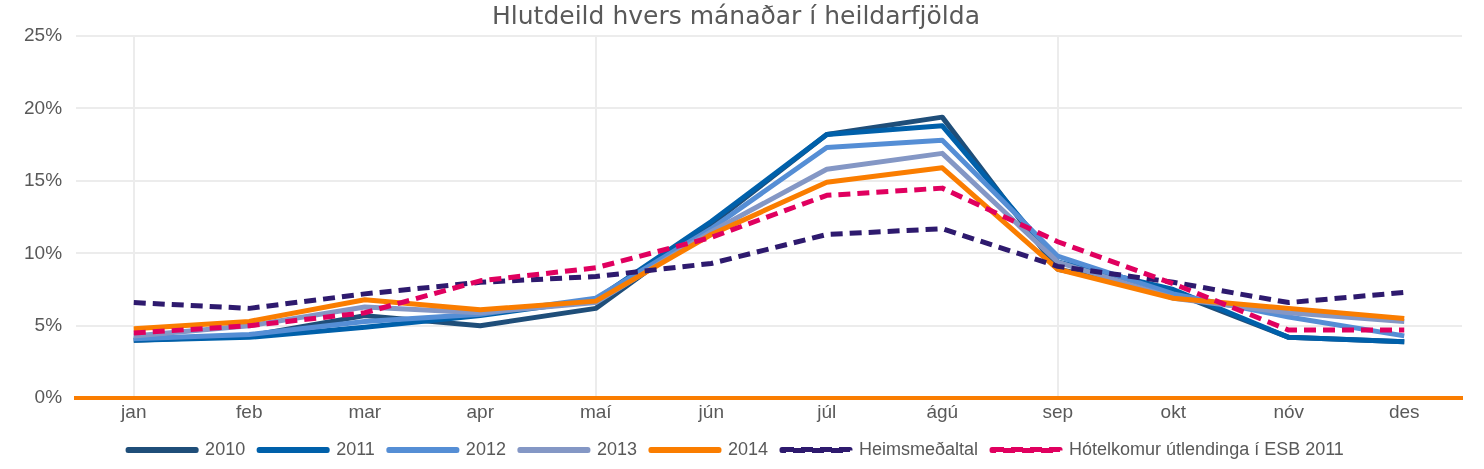 The image size is (1484, 469). Describe the element at coordinates (1058, 411) in the screenshot. I see `x-tick-label: sep` at that location.